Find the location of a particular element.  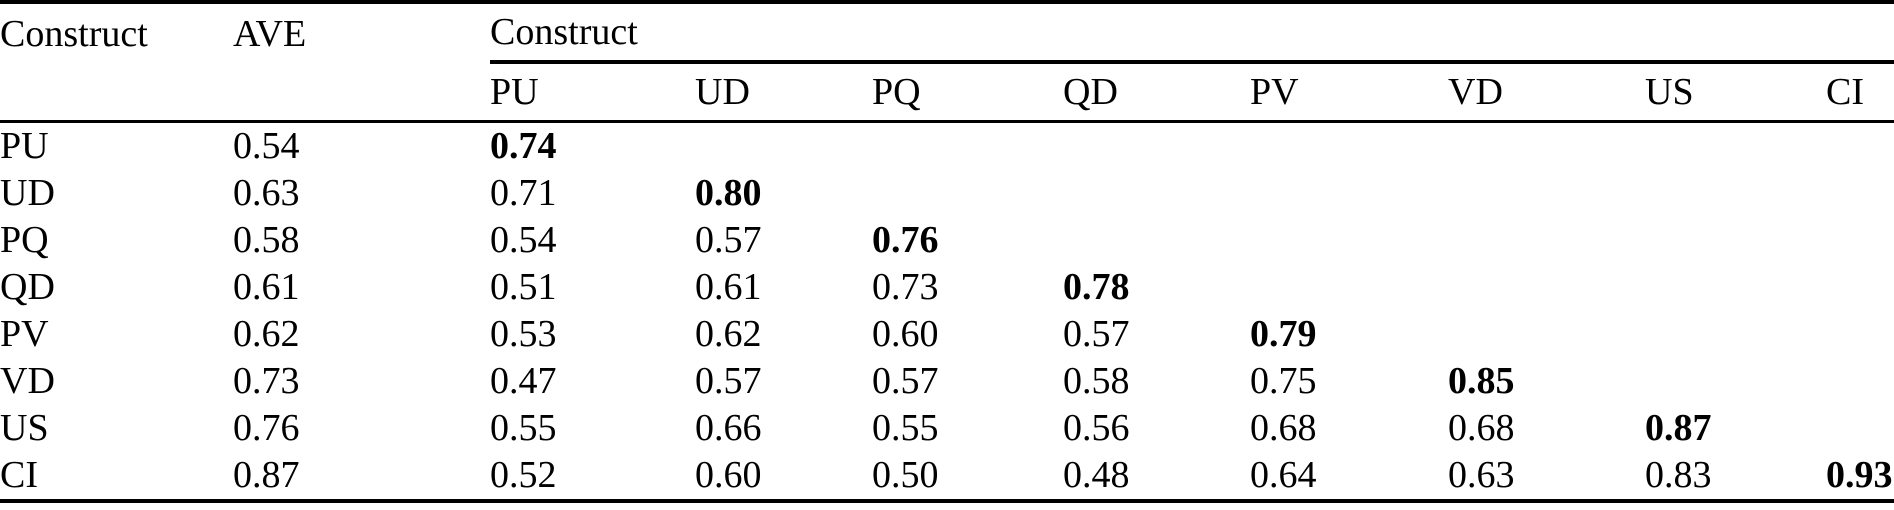

row-label: PQ is located at coordinates (24, 240).